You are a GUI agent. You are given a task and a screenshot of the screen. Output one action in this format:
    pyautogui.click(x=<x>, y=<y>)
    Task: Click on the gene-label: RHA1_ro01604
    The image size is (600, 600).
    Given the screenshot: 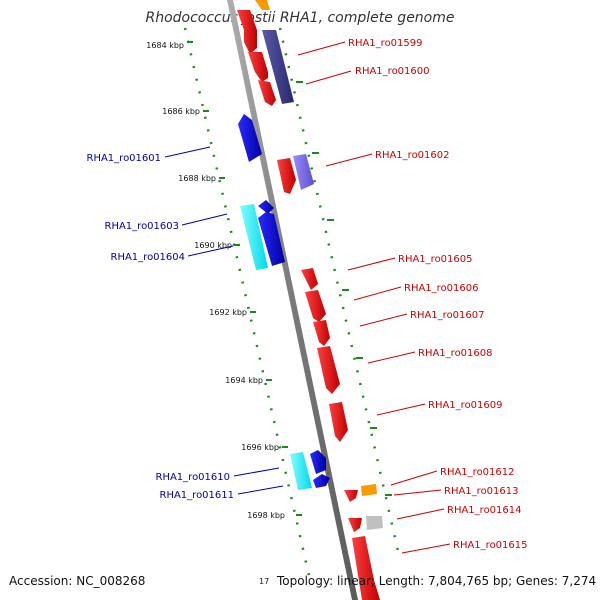 What is the action you would take?
    pyautogui.click(x=148, y=257)
    